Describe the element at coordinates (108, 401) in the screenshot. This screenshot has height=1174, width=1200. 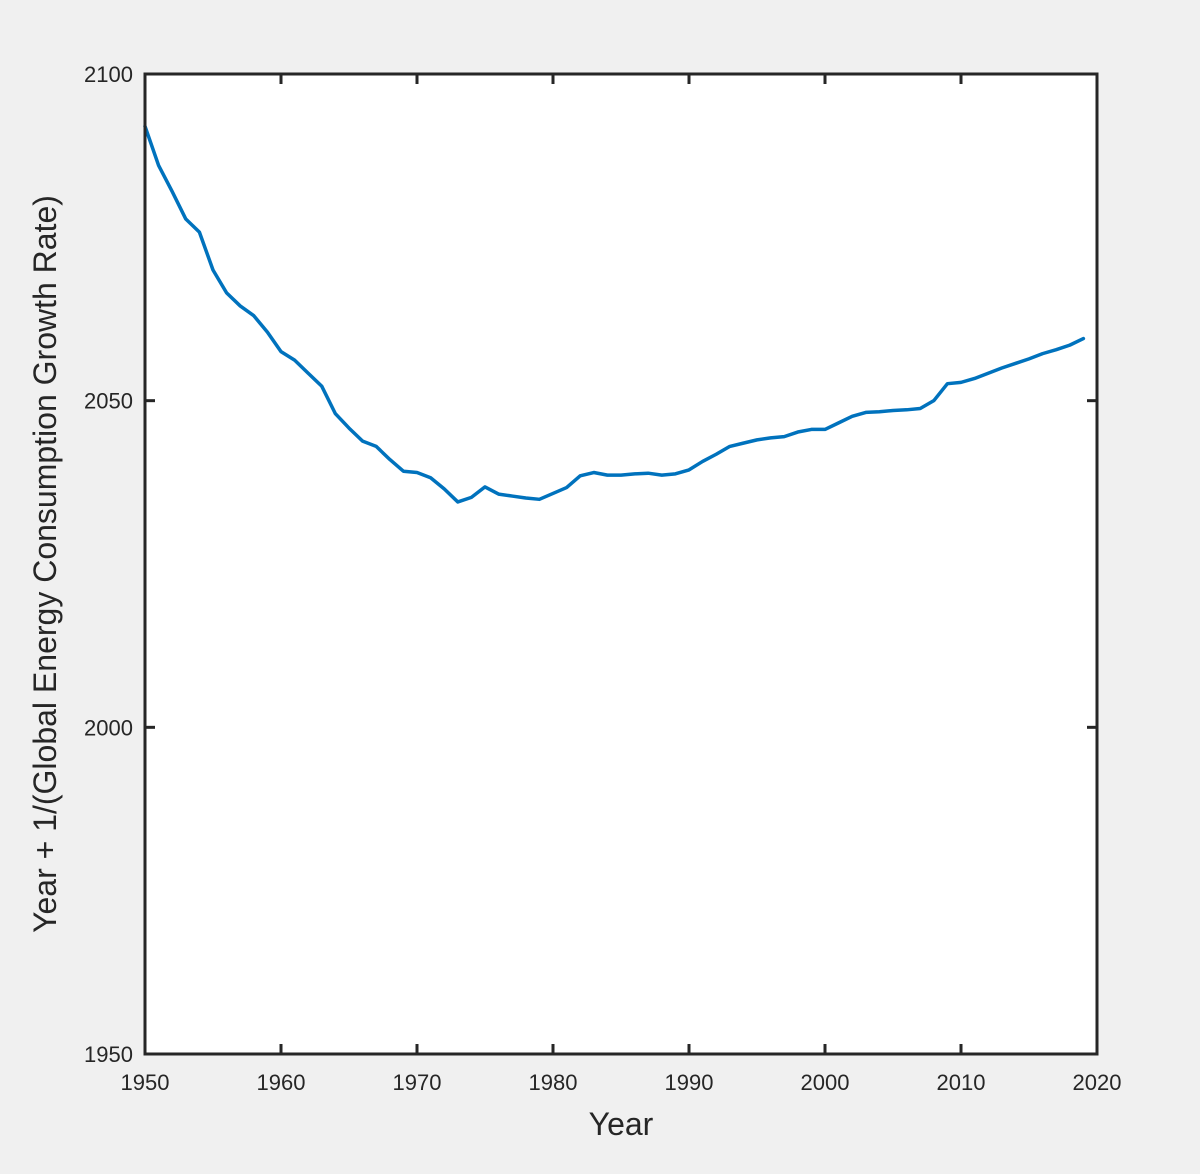
I see `y-tick-label: 2050` at that location.